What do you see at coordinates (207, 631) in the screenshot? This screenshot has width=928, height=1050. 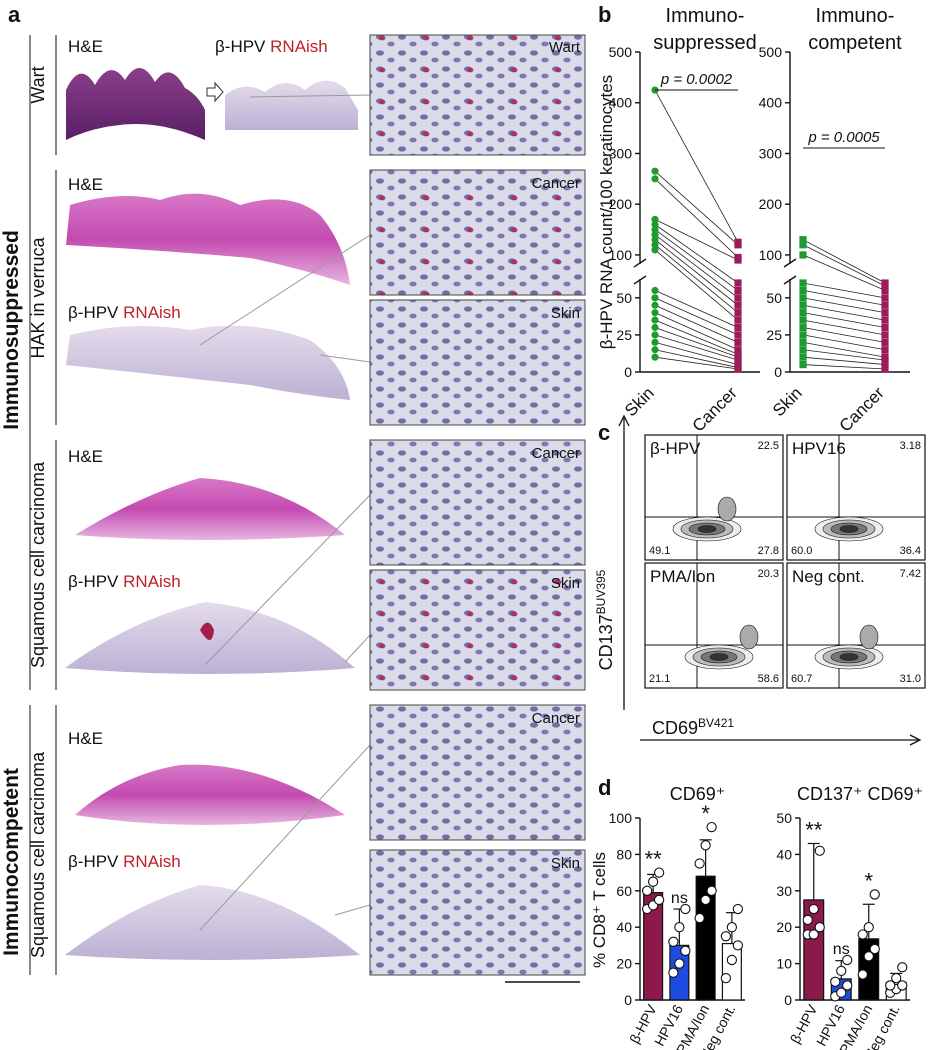 I see `stain-spot` at bounding box center [207, 631].